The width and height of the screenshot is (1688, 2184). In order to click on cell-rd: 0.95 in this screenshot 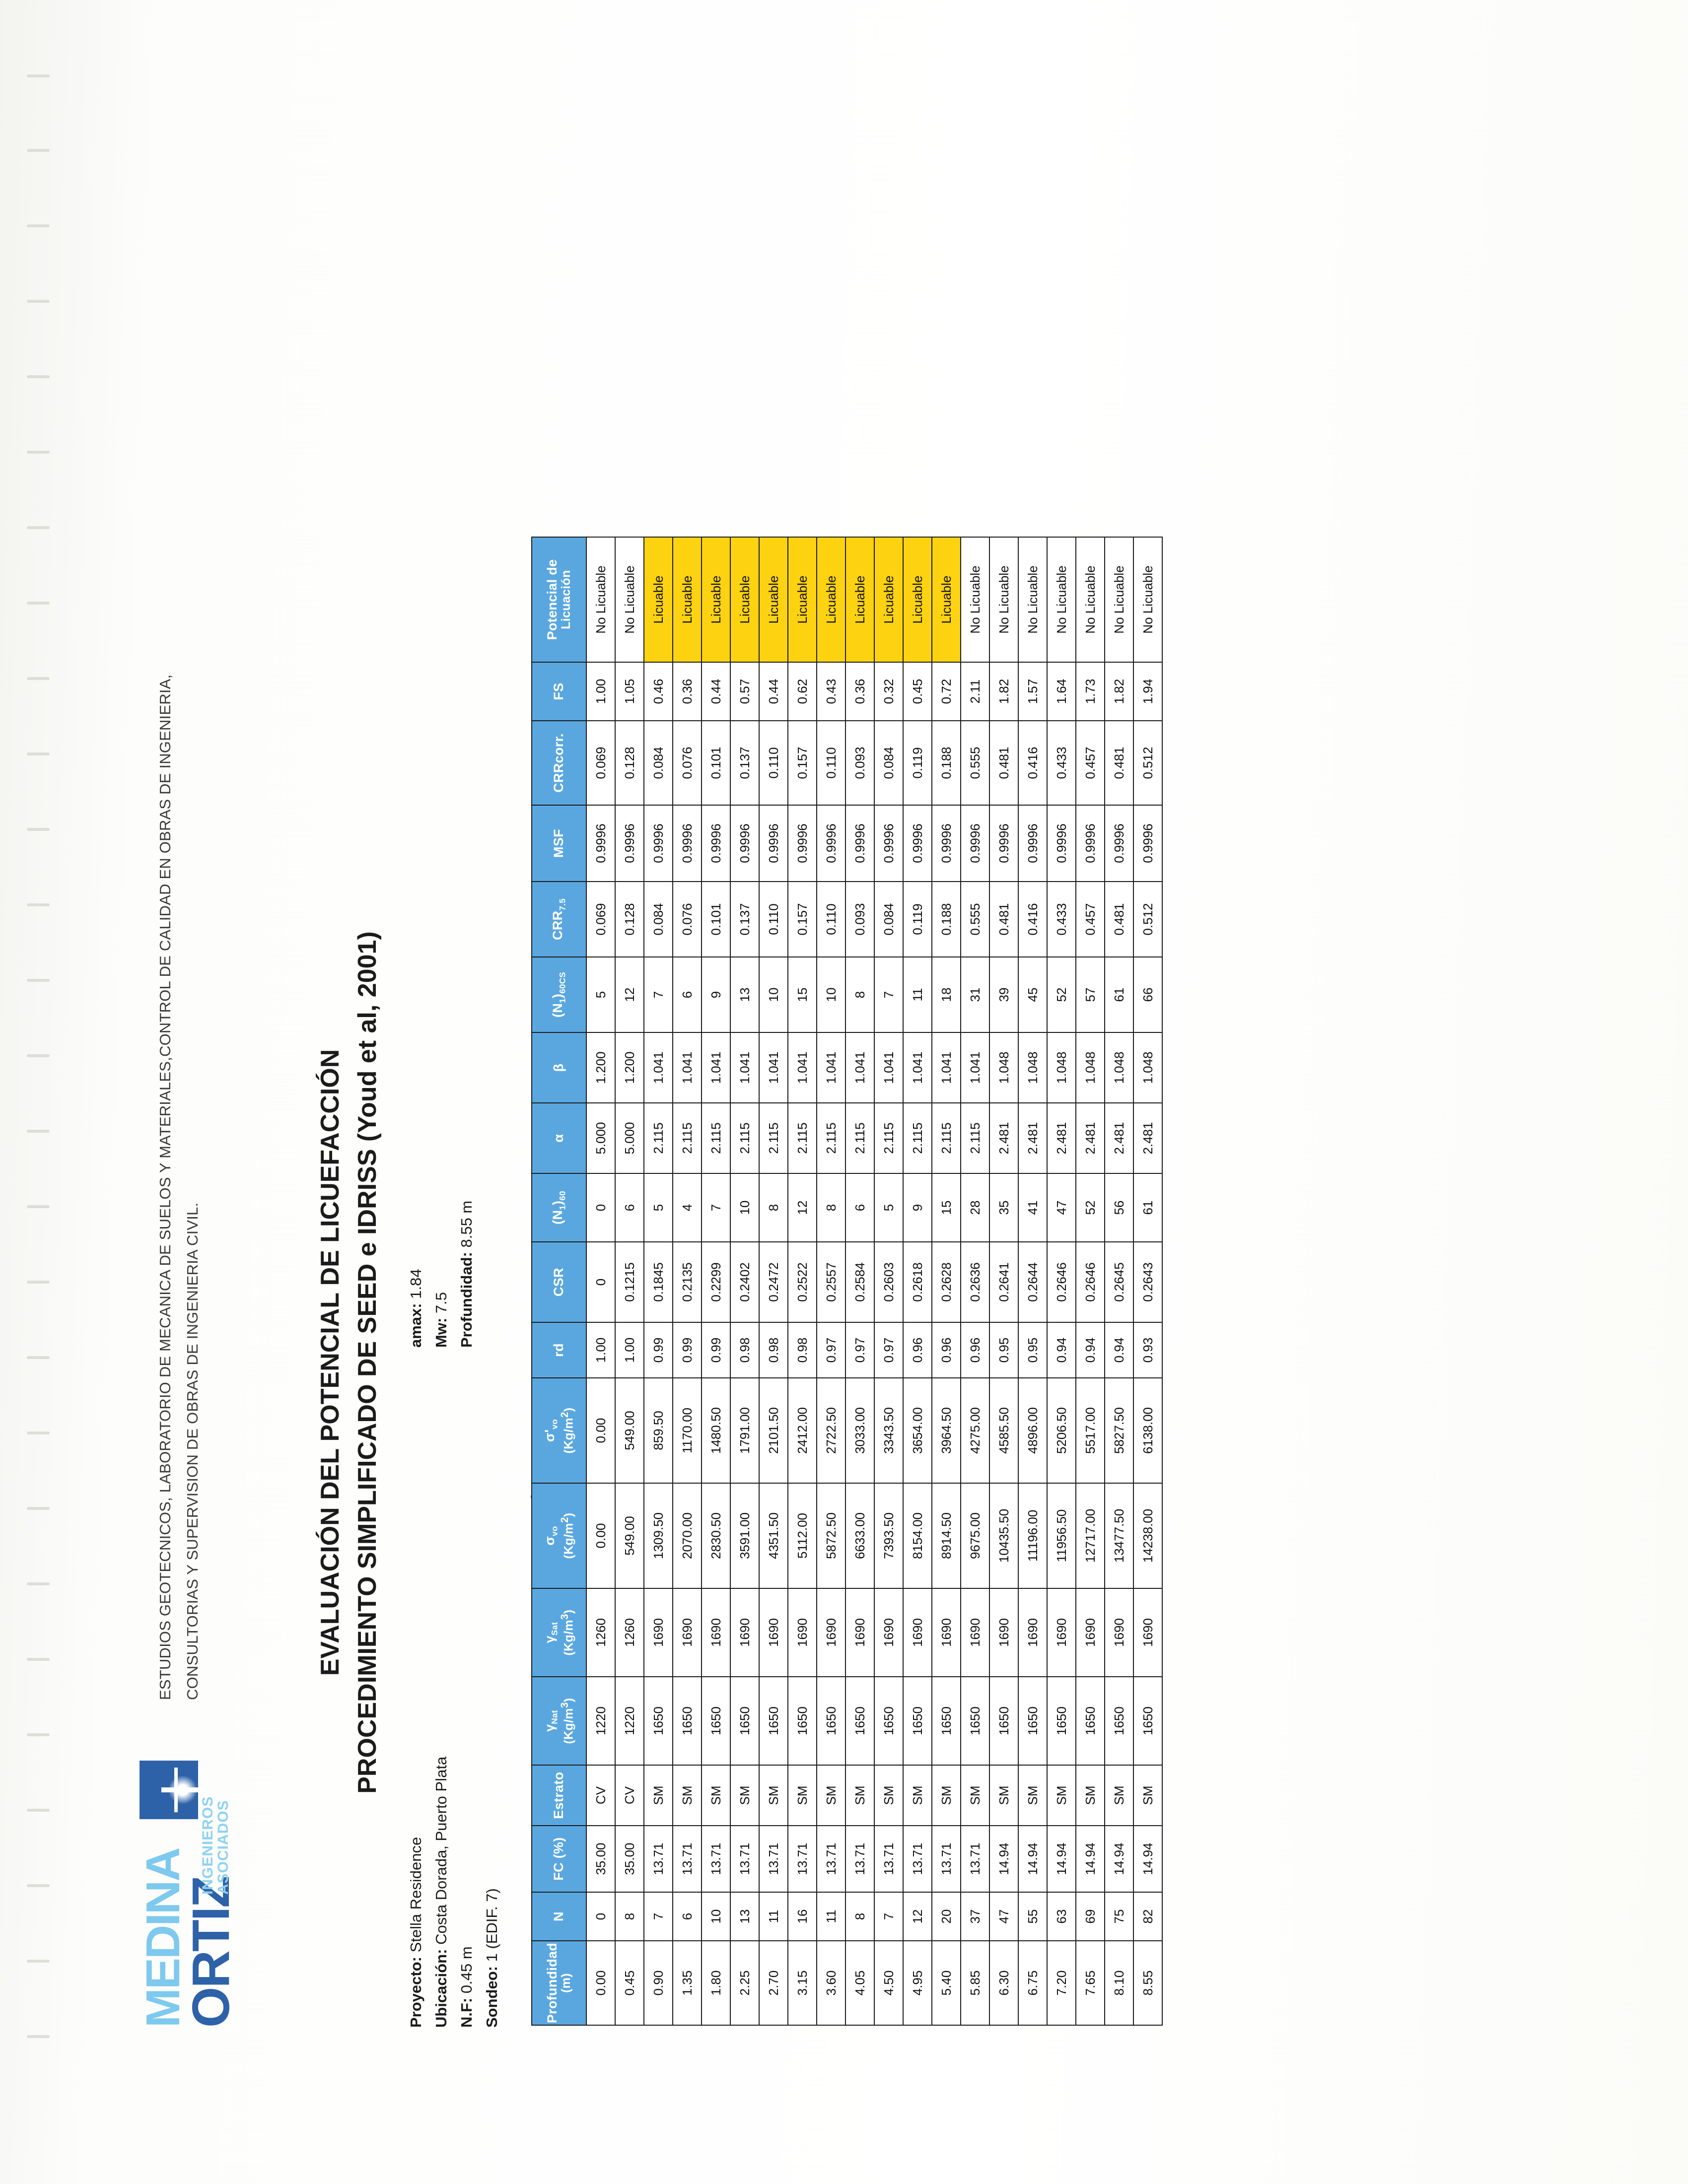, I will do `click(1032, 1350)`.